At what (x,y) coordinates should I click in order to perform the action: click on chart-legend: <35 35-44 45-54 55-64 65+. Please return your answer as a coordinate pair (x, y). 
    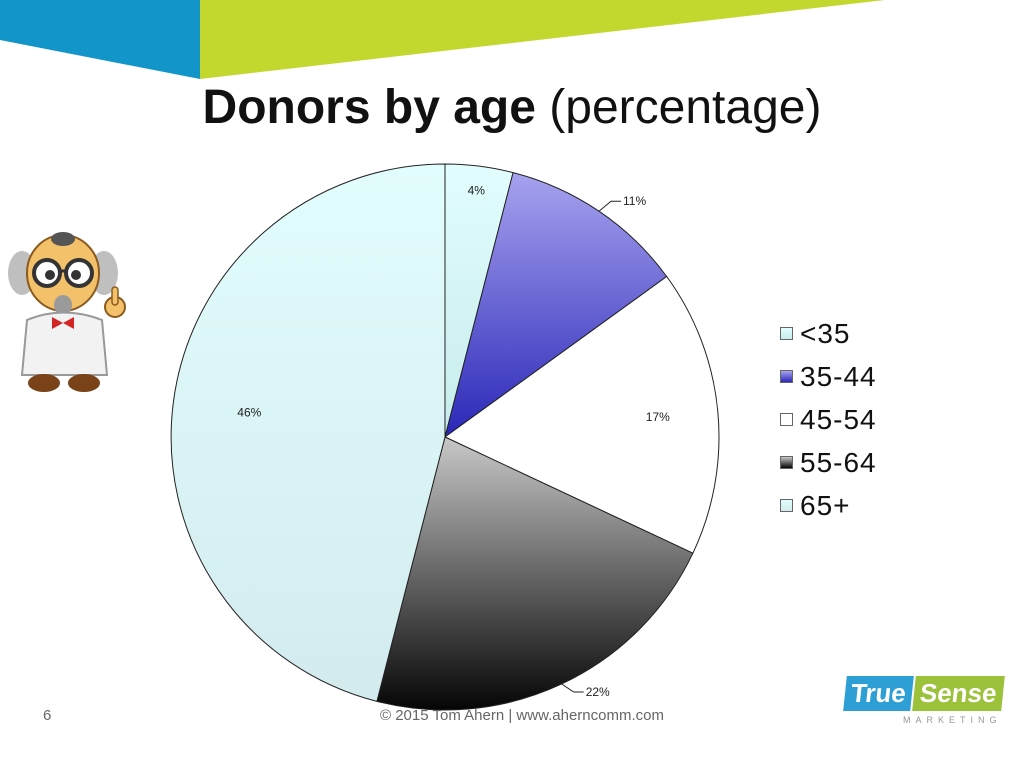
    Looking at the image, I should click on (828, 419).